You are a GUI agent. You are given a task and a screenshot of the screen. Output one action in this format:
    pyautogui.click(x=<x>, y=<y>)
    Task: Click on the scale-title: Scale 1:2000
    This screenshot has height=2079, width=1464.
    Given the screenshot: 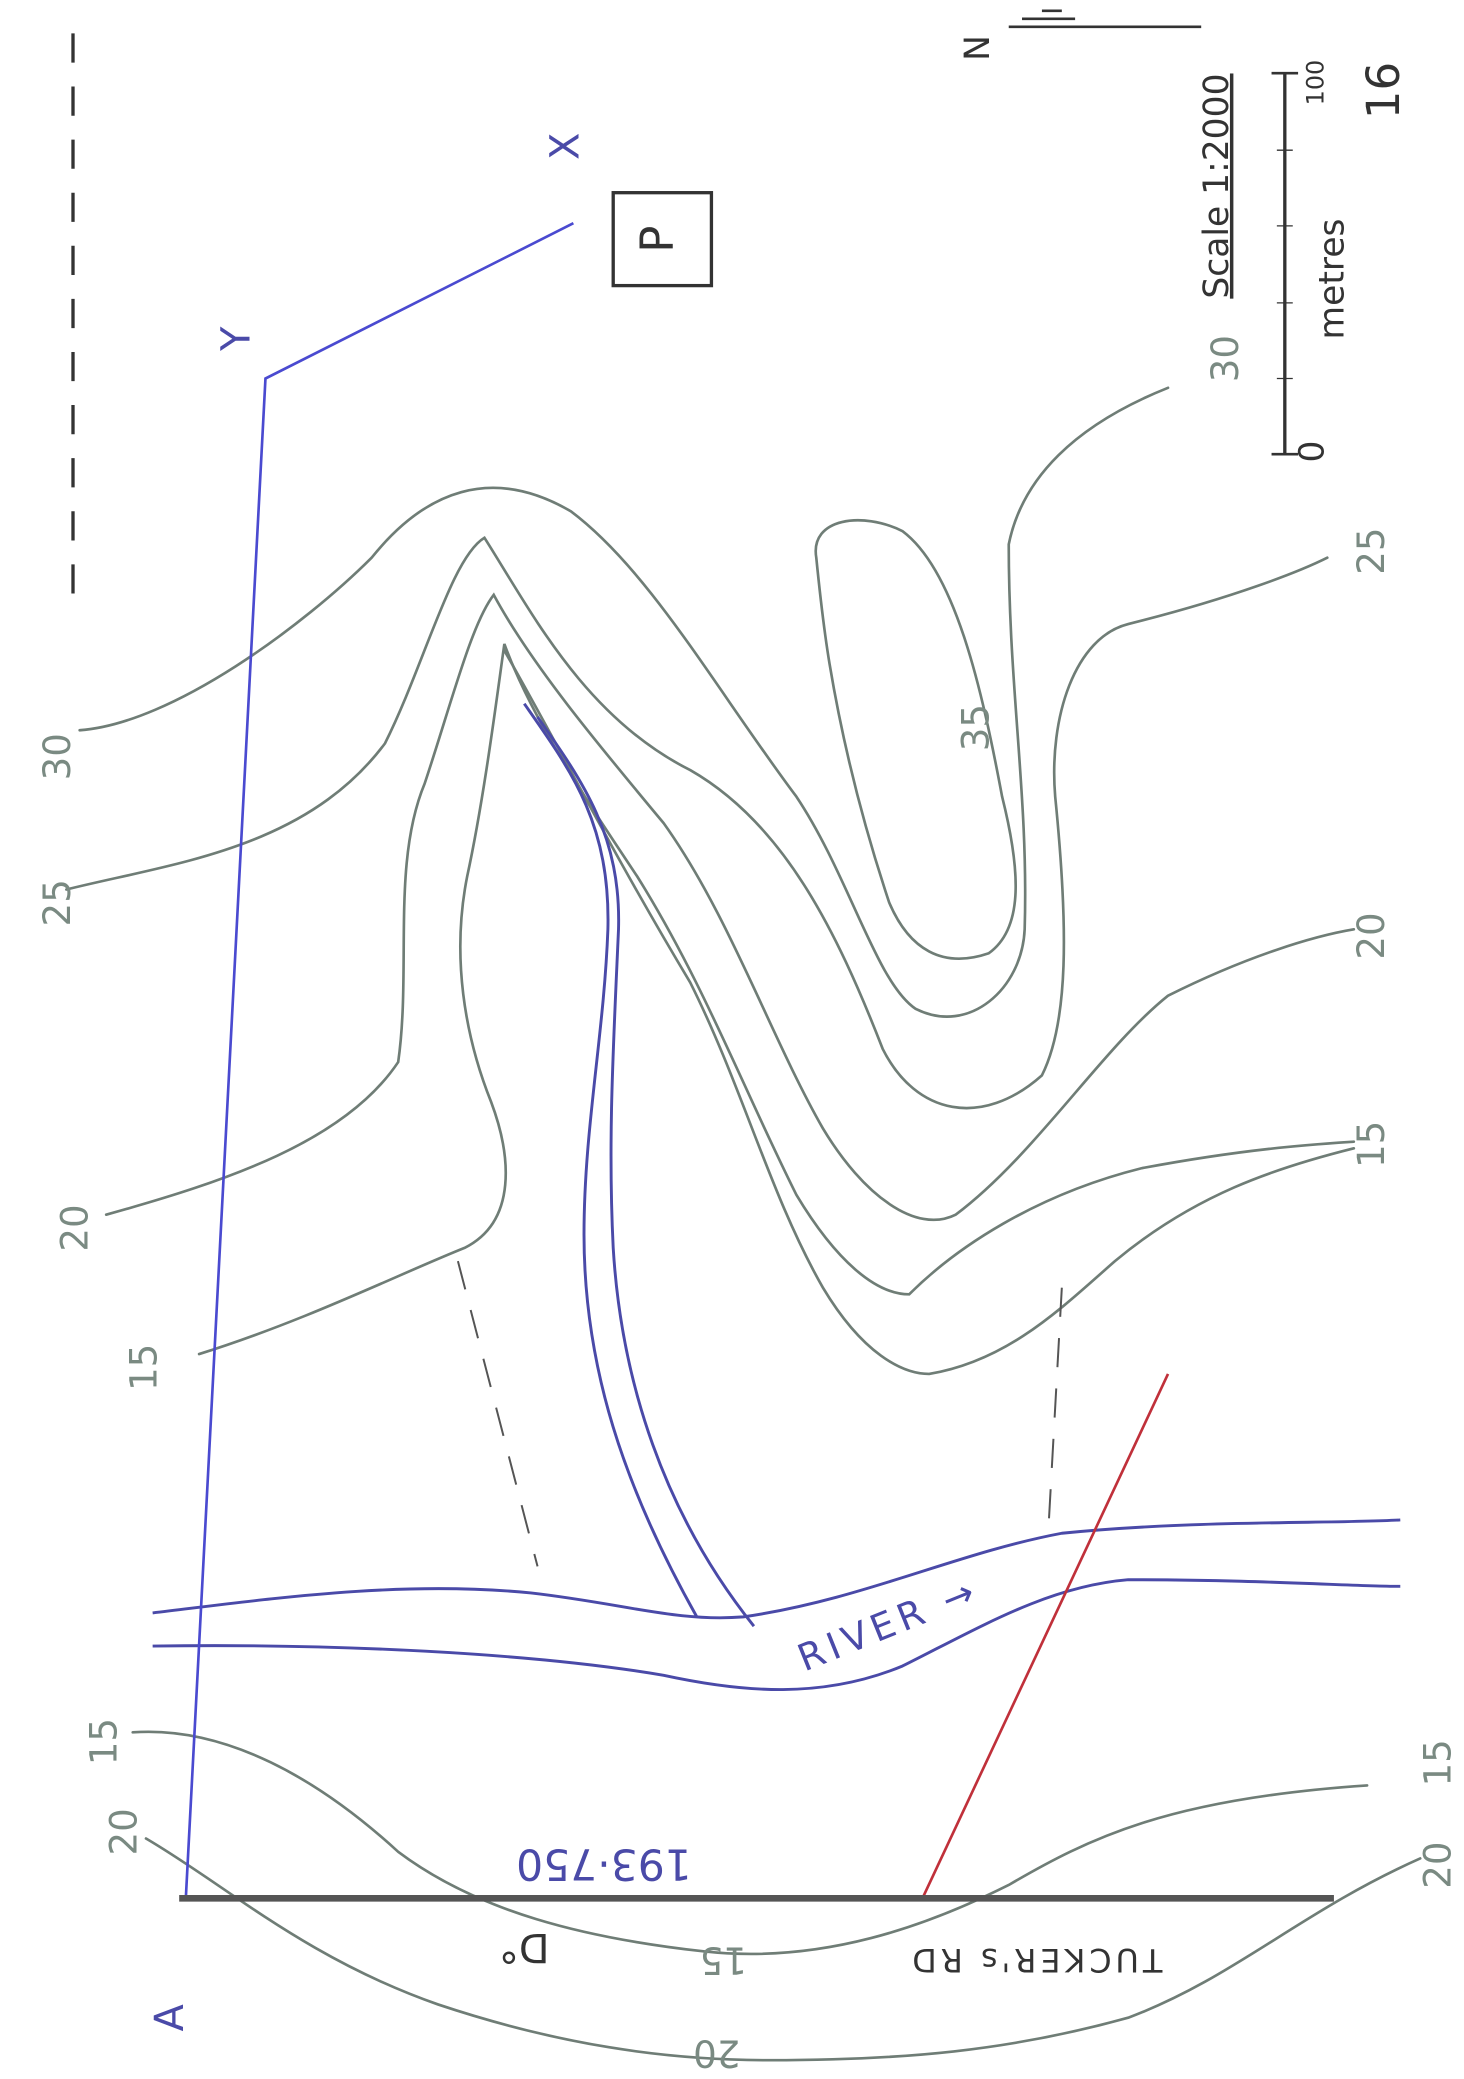 What is the action you would take?
    pyautogui.click(x=1217, y=185)
    